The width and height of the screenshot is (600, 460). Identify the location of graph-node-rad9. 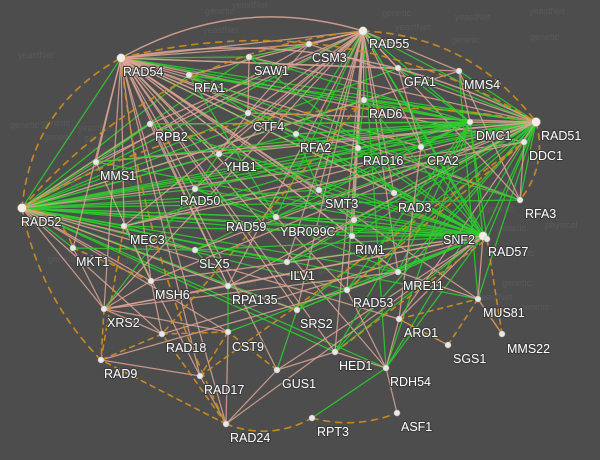
(101, 360).